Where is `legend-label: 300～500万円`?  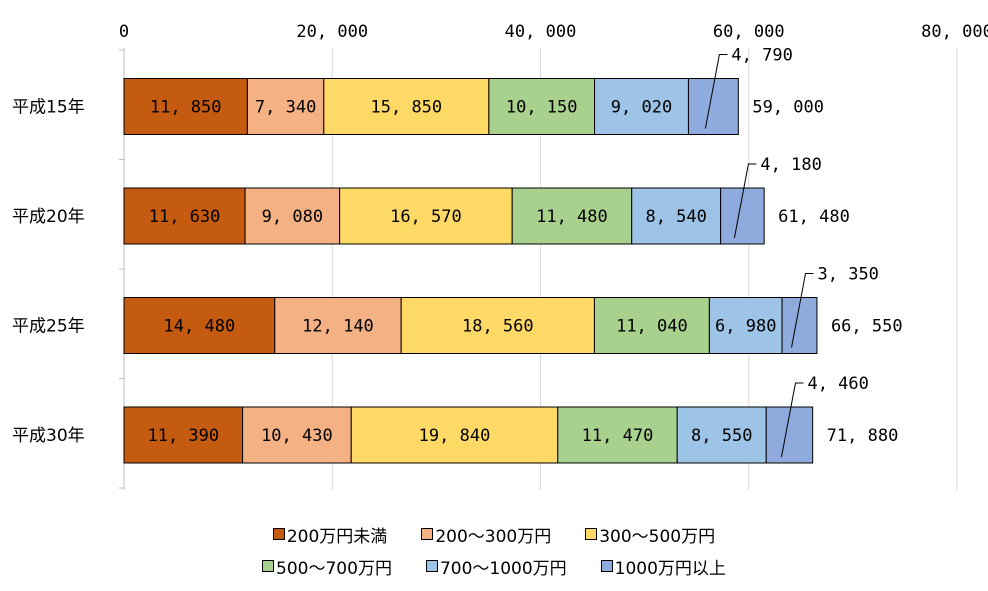
legend-label: 300～500万円 is located at coordinates (657, 536).